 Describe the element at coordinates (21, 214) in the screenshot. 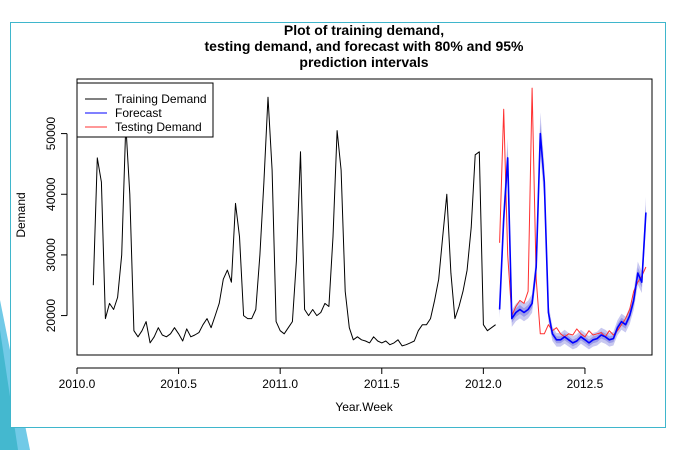

I see `y-axis-label: Demand` at that location.